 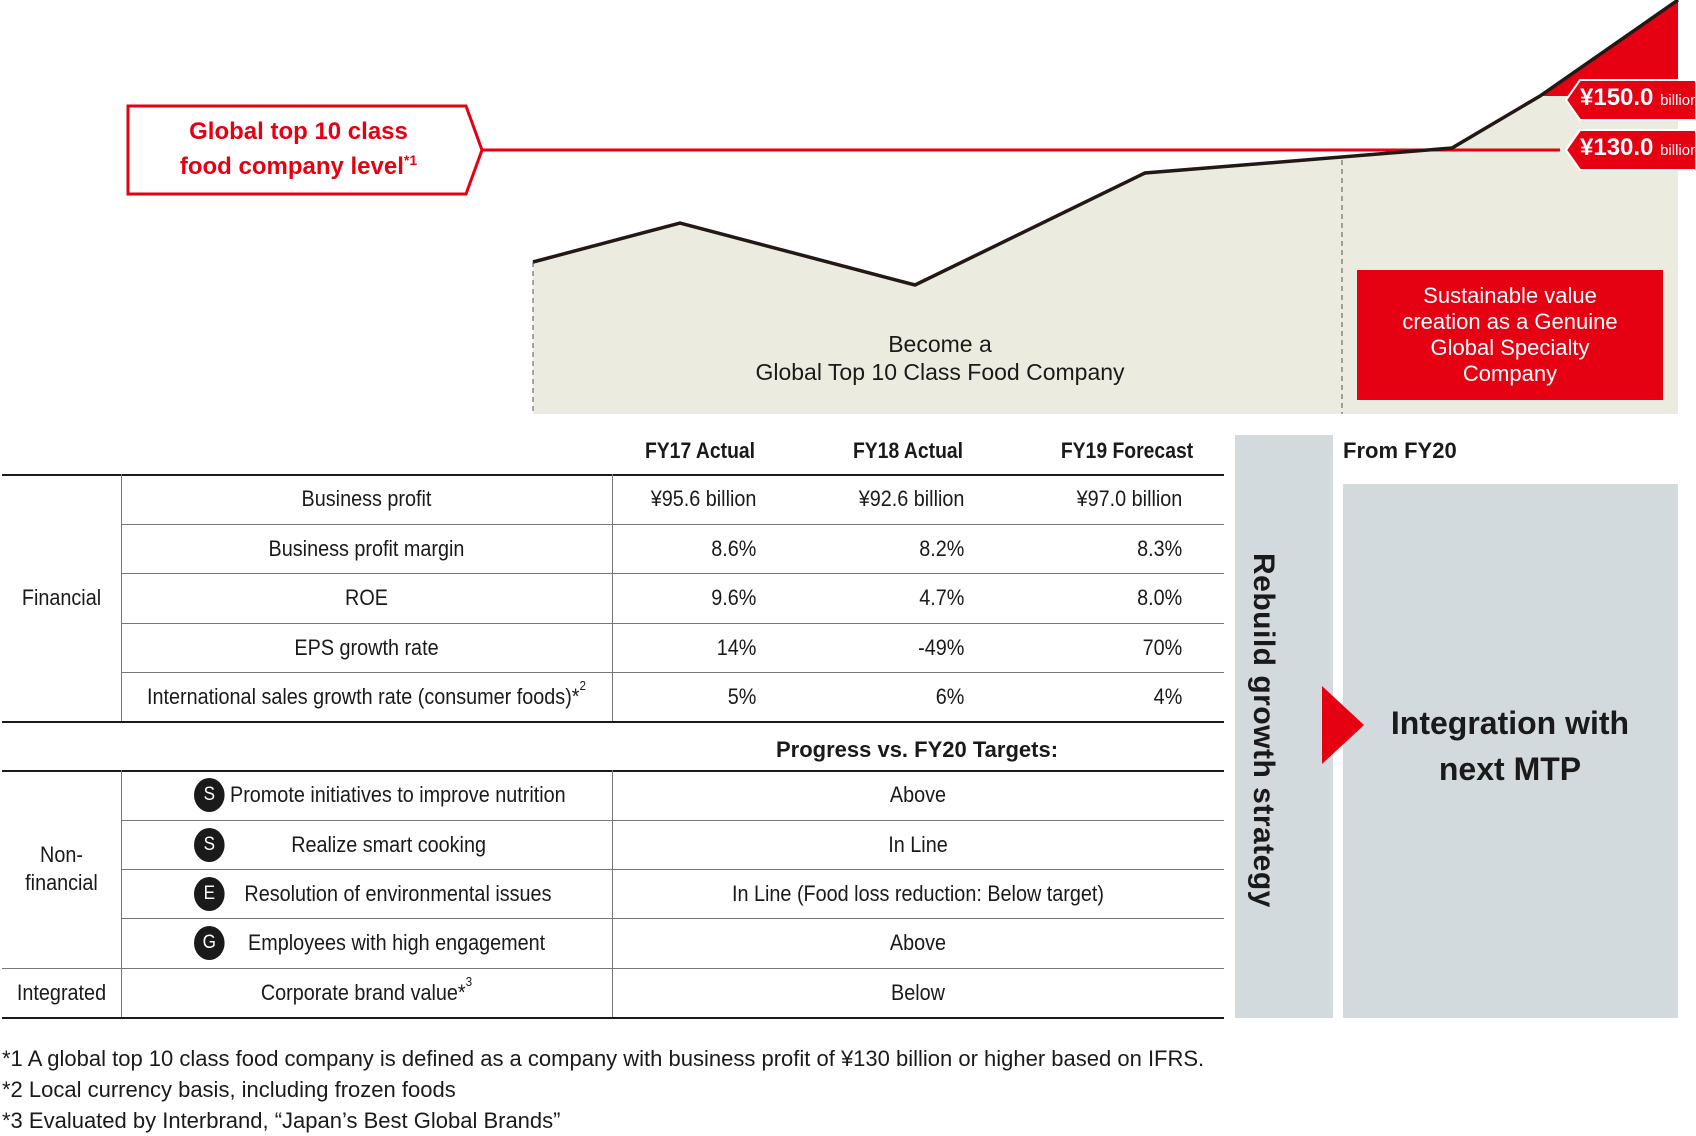 I want to click on brand-value-label: Corporate brand value*, so click(x=363, y=992).